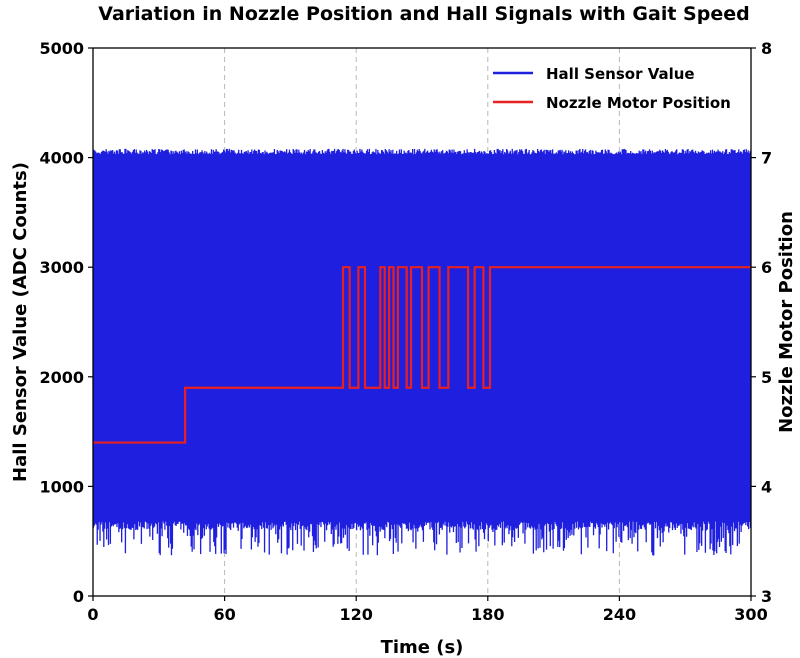  I want to click on y-left-tick-label: 2000, so click(61, 377).